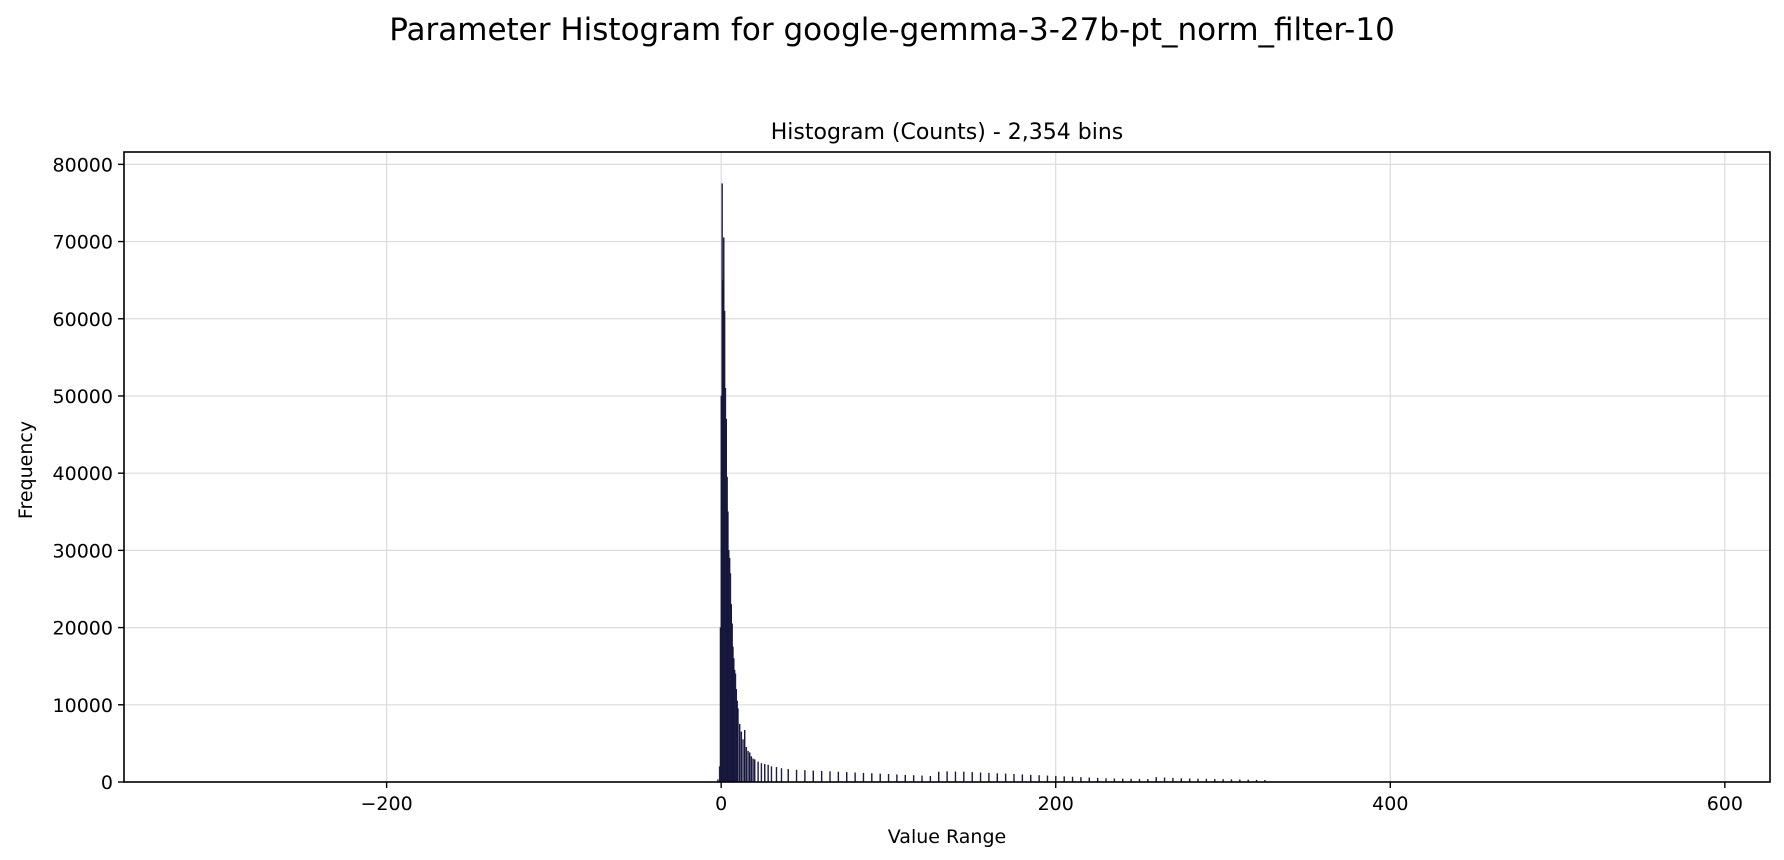  I want to click on x-axis-ticks: −200 0 200 400 600, so click(1052, 798).